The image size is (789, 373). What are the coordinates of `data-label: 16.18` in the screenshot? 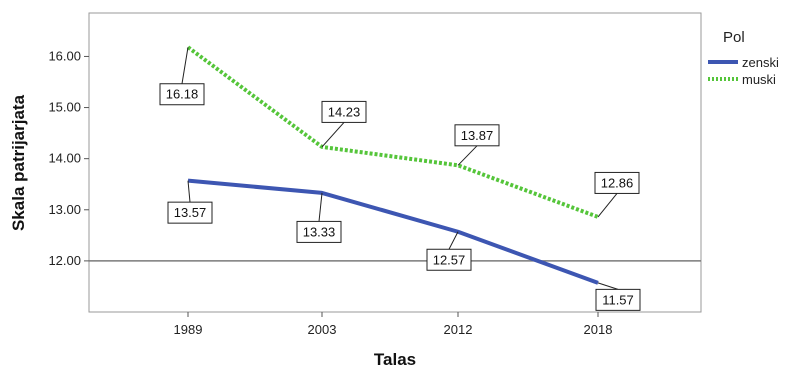 It's located at (182, 76).